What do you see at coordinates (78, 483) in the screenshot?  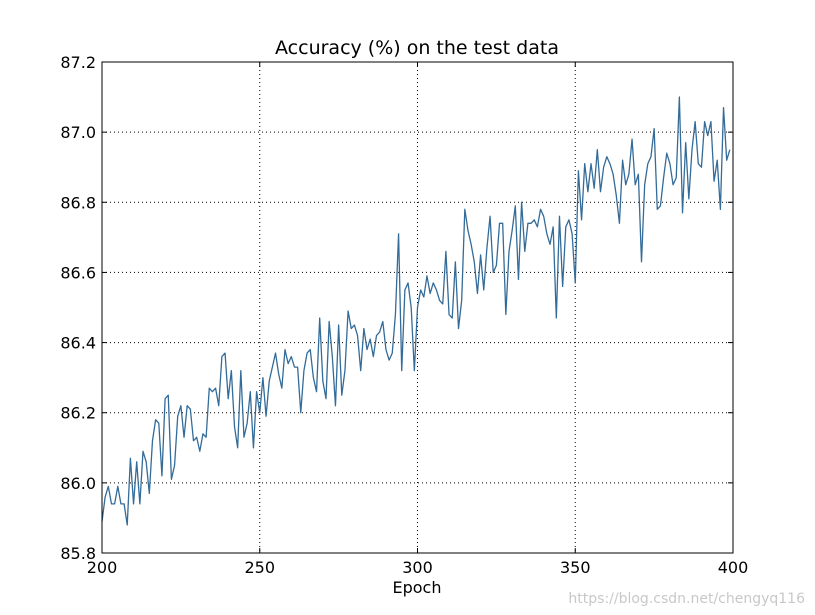 I see `y-tick-label: 86.0` at bounding box center [78, 483].